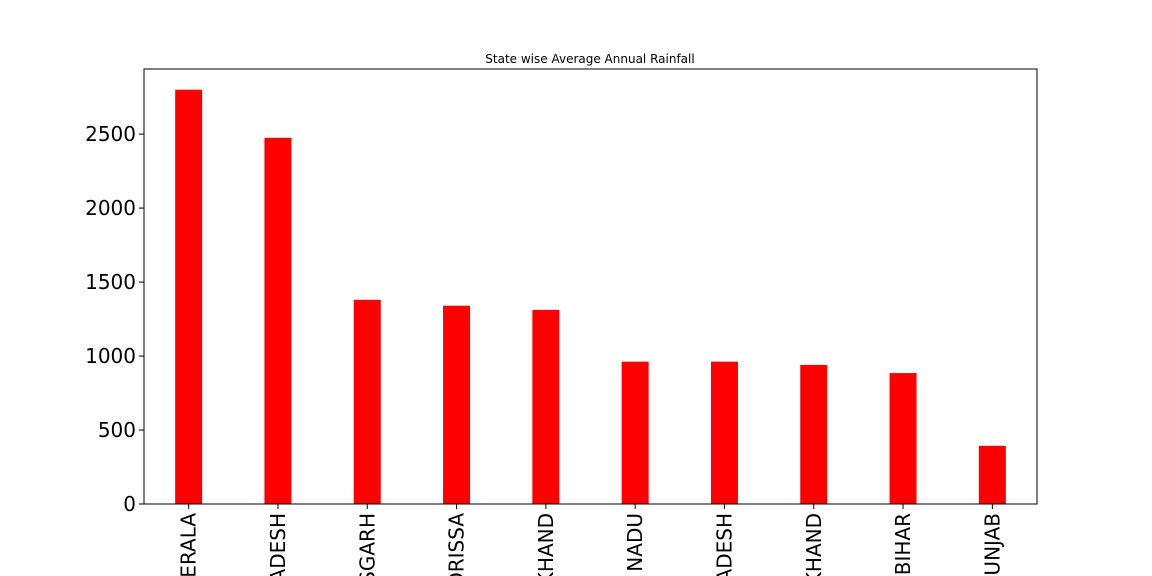 Image resolution: width=1152 pixels, height=576 pixels. Describe the element at coordinates (724, 544) in the screenshot. I see `x-tick-label-6: ADESH` at that location.